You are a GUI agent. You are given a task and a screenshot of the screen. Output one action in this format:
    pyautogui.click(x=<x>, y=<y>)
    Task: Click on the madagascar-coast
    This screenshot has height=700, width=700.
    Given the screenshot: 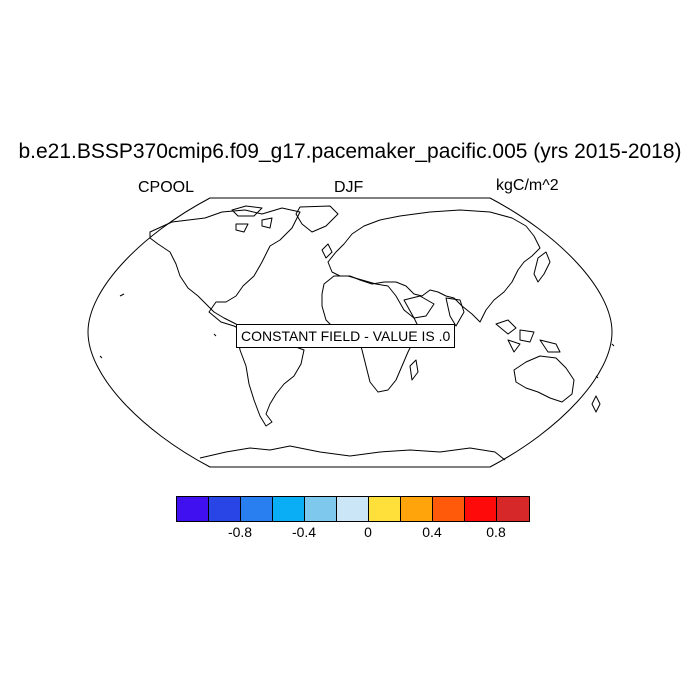 What is the action you would take?
    pyautogui.click(x=414, y=370)
    